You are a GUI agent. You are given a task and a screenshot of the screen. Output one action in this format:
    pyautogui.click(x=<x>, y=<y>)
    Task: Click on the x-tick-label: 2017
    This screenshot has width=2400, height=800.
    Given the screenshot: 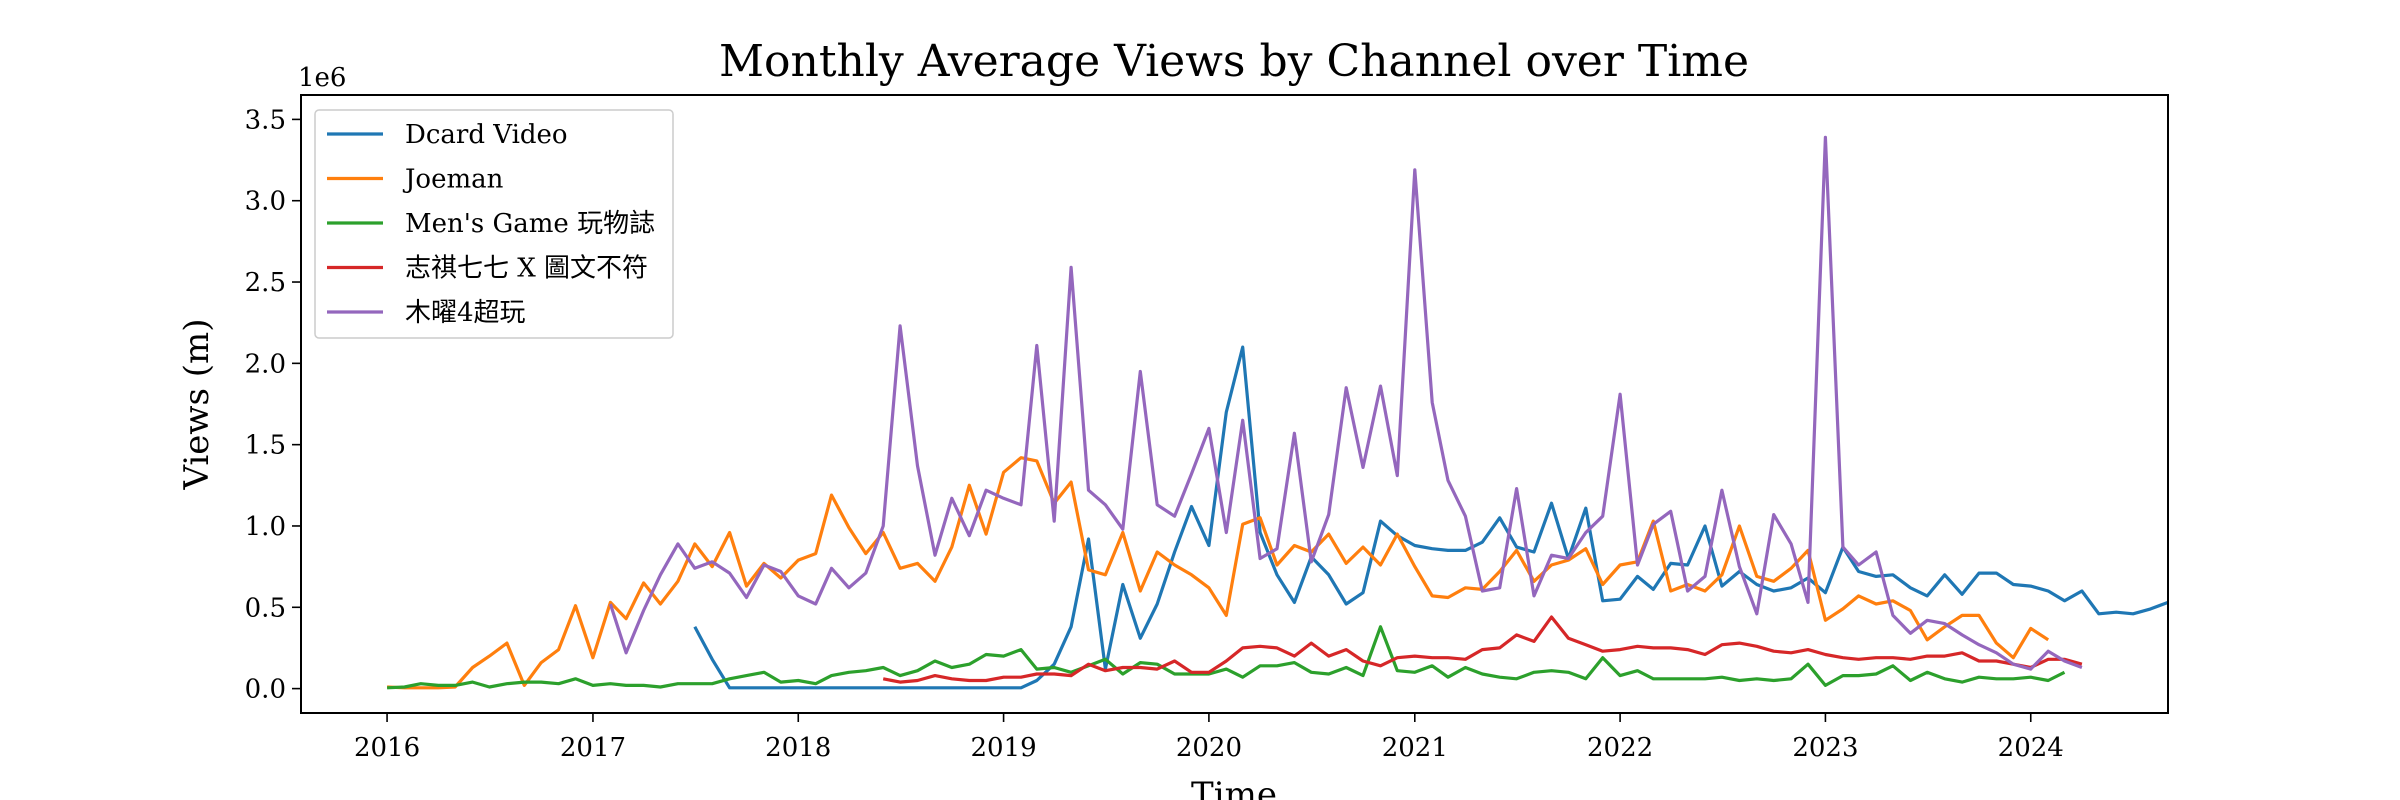 What is the action you would take?
    pyautogui.click(x=593, y=748)
    